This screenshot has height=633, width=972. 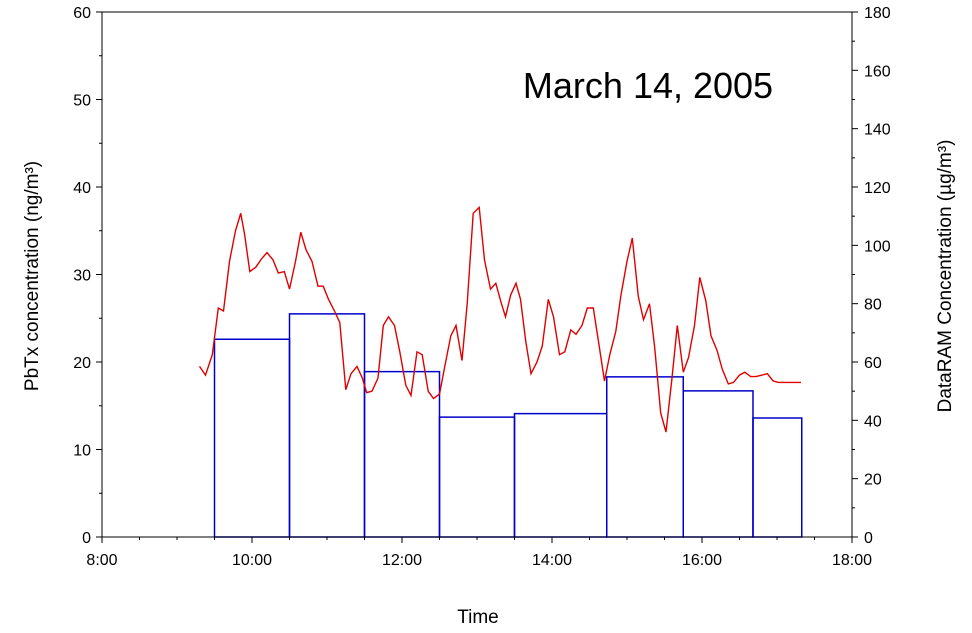 I want to click on y-left-tick-label: 50, so click(x=82, y=101).